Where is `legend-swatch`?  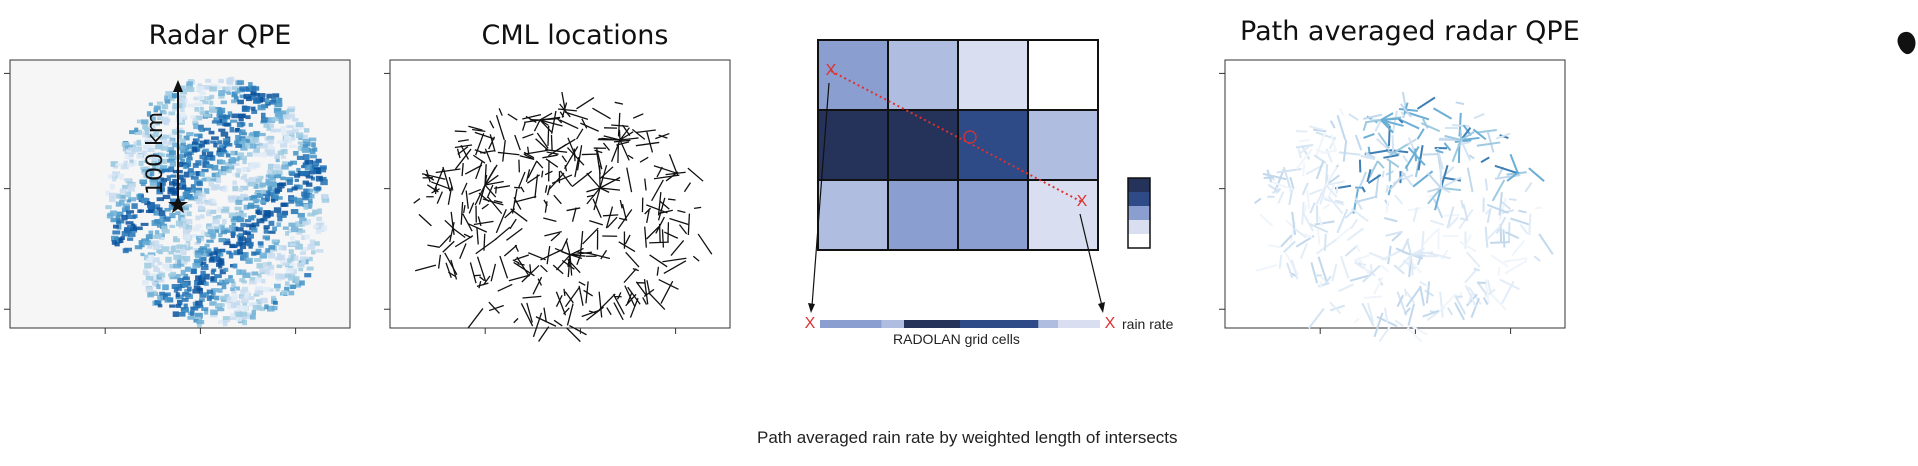 legend-swatch is located at coordinates (1139, 227).